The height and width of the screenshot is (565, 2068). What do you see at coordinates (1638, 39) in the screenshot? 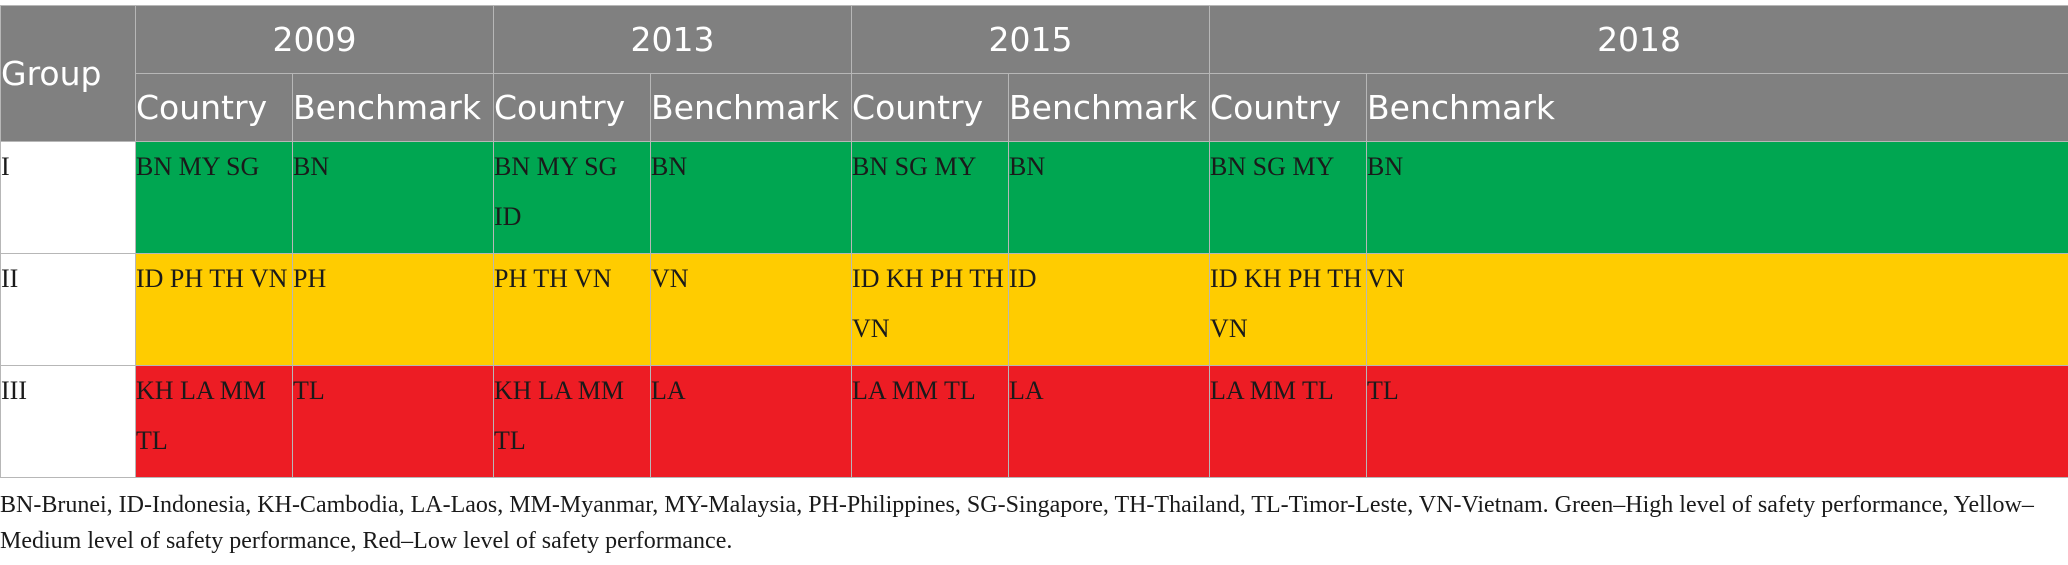
I see `year-header: 2018` at bounding box center [1638, 39].